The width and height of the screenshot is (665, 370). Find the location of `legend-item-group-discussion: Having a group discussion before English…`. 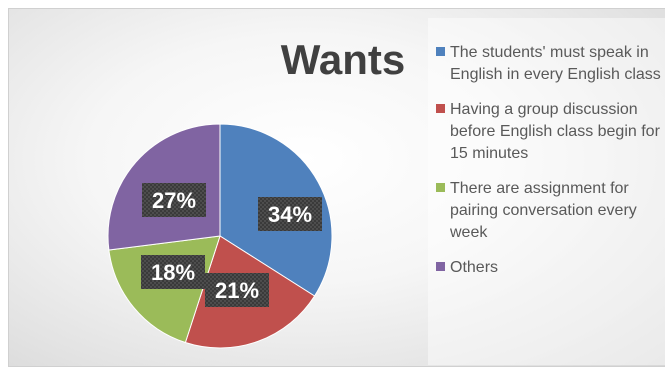

legend-item-group-discussion: Having a group discussion before English… is located at coordinates (549, 132).